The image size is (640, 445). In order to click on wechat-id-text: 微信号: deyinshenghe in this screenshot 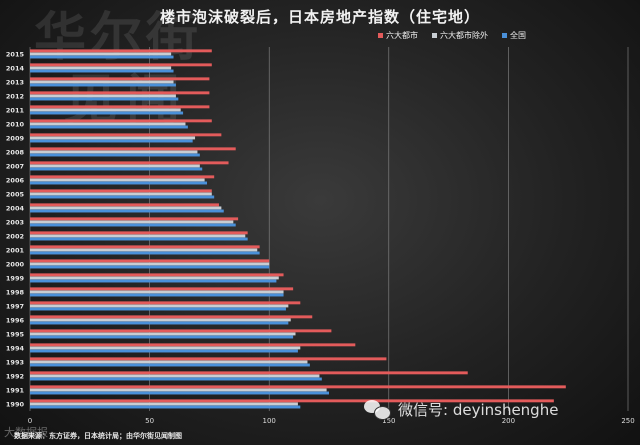, I will do `click(478, 409)`.